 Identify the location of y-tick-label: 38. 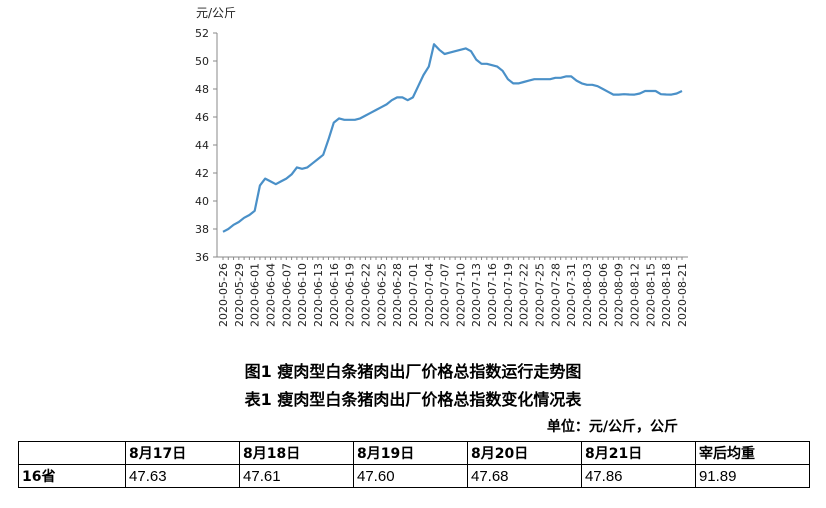
(202, 229).